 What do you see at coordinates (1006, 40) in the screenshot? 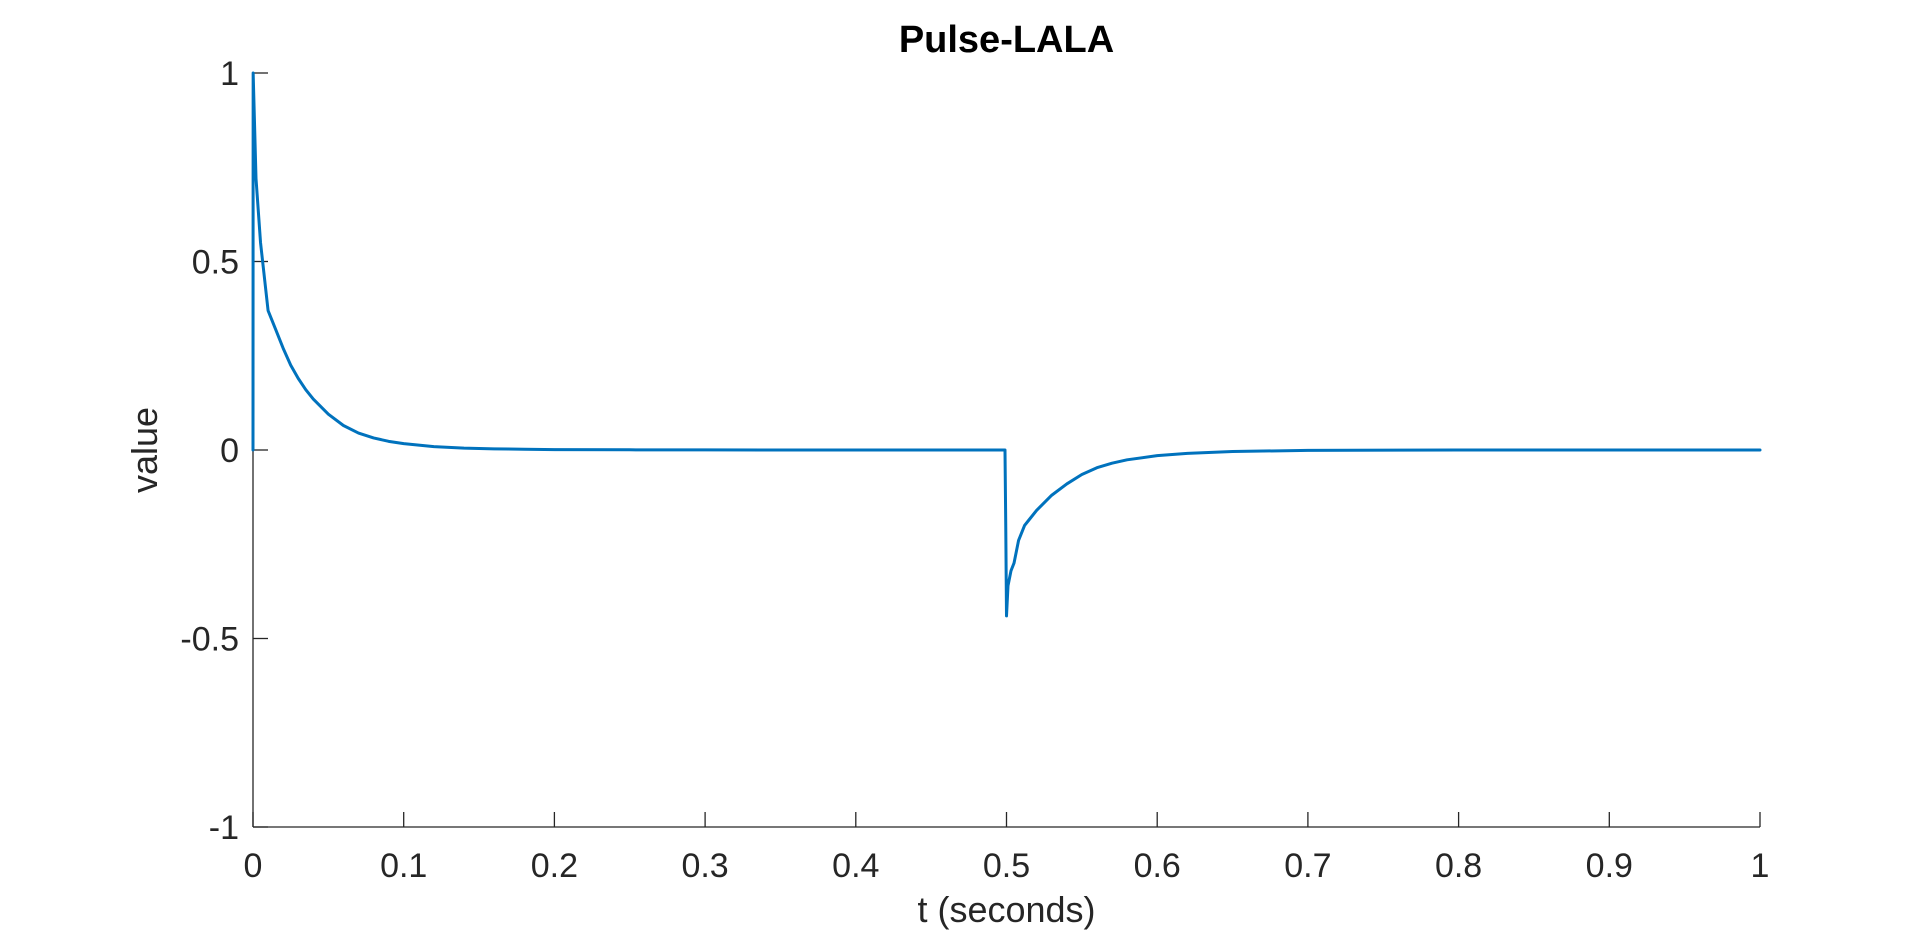
I see `chart-title: Pulse-LALA` at bounding box center [1006, 40].